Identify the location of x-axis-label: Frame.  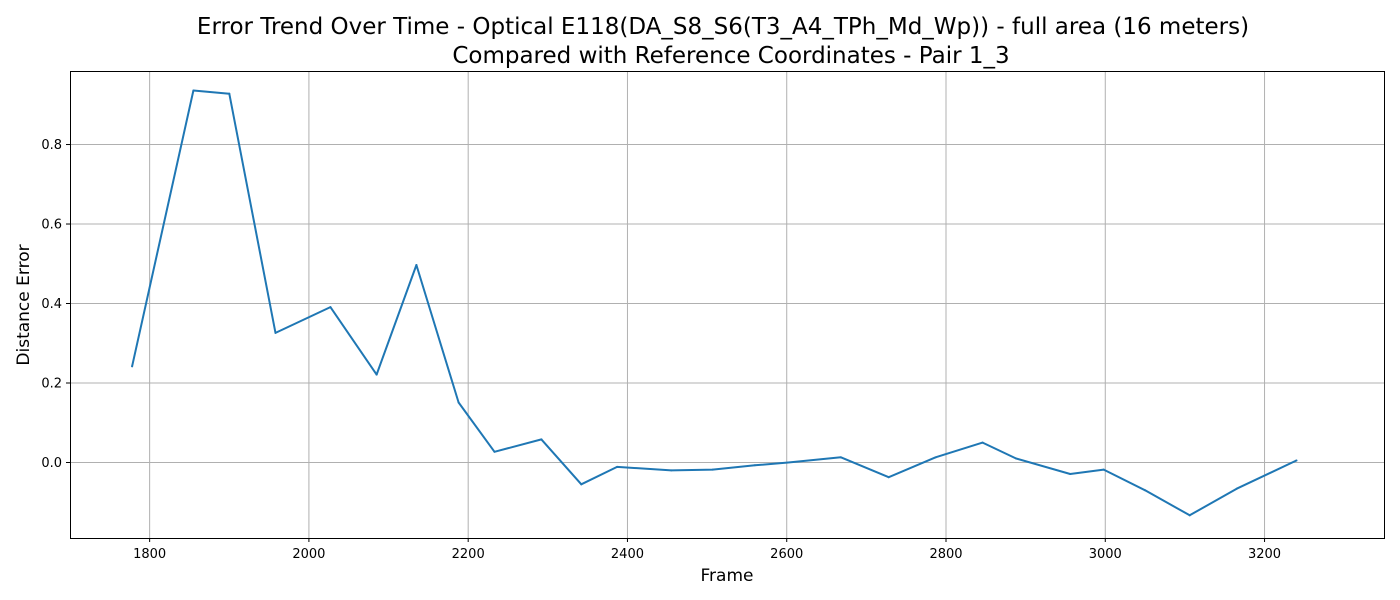
(727, 576).